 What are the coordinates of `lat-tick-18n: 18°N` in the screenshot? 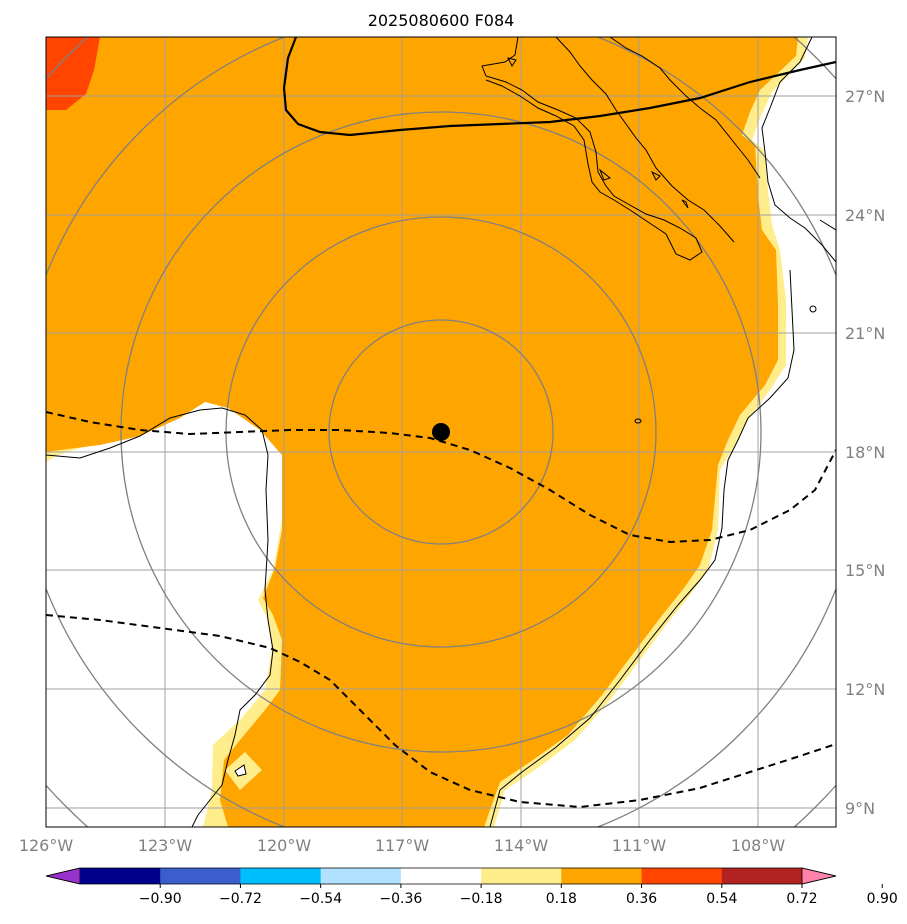 It's located at (865, 452).